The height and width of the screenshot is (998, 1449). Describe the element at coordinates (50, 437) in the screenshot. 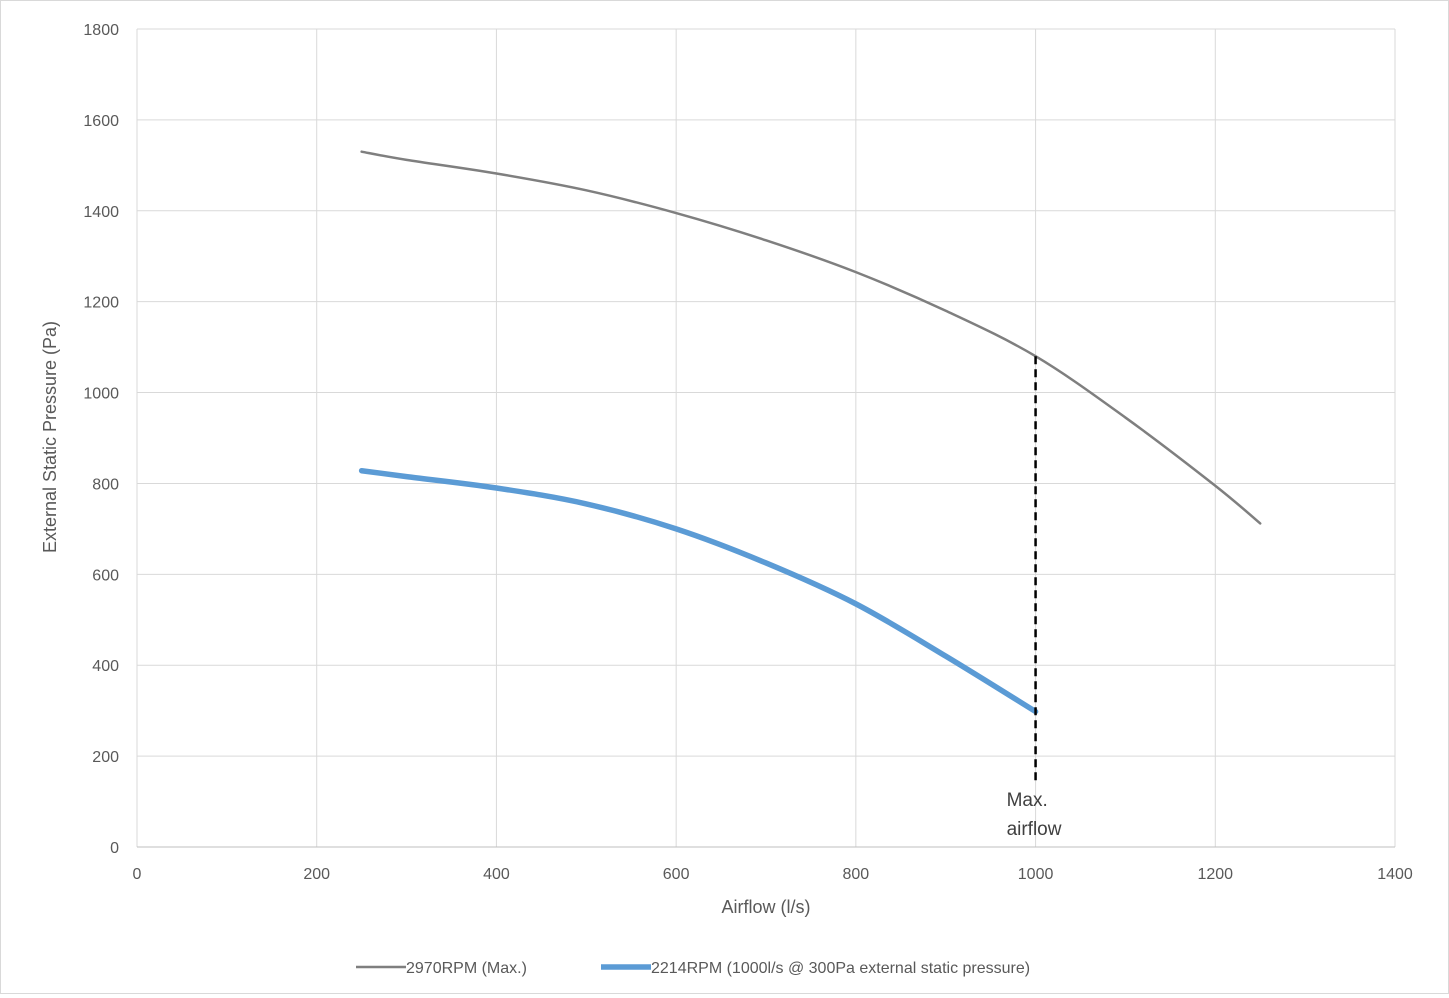

I see `y-axis-title: External Static Pressure (Pa)` at that location.